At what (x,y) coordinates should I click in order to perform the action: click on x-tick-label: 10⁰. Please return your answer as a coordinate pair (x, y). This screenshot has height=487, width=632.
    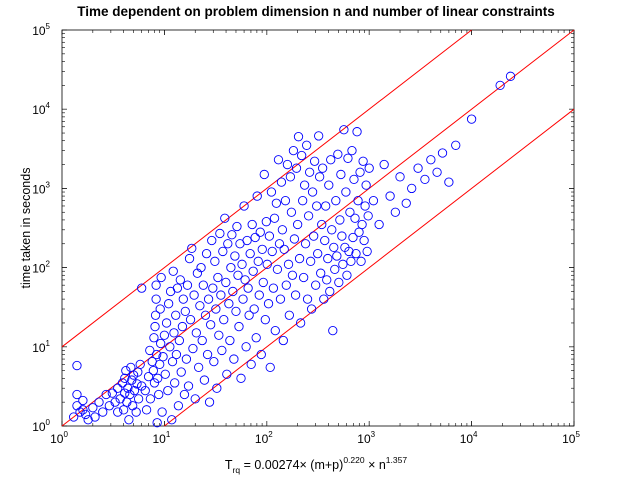
    Looking at the image, I should click on (59, 438).